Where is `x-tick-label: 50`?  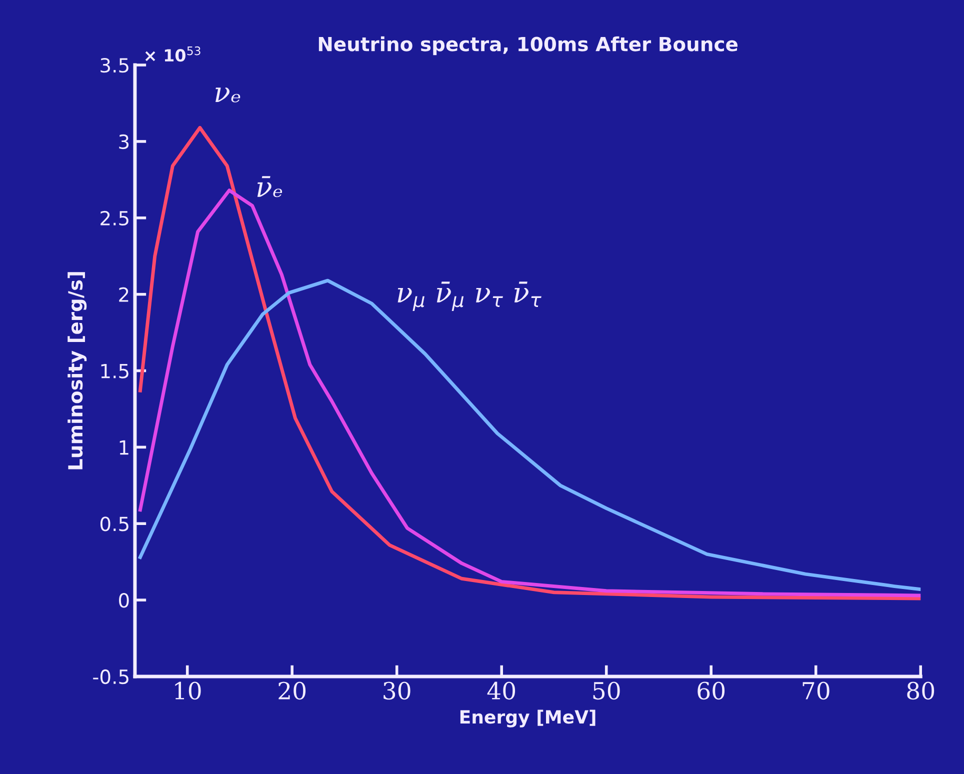
x-tick-label: 50 is located at coordinates (606, 691).